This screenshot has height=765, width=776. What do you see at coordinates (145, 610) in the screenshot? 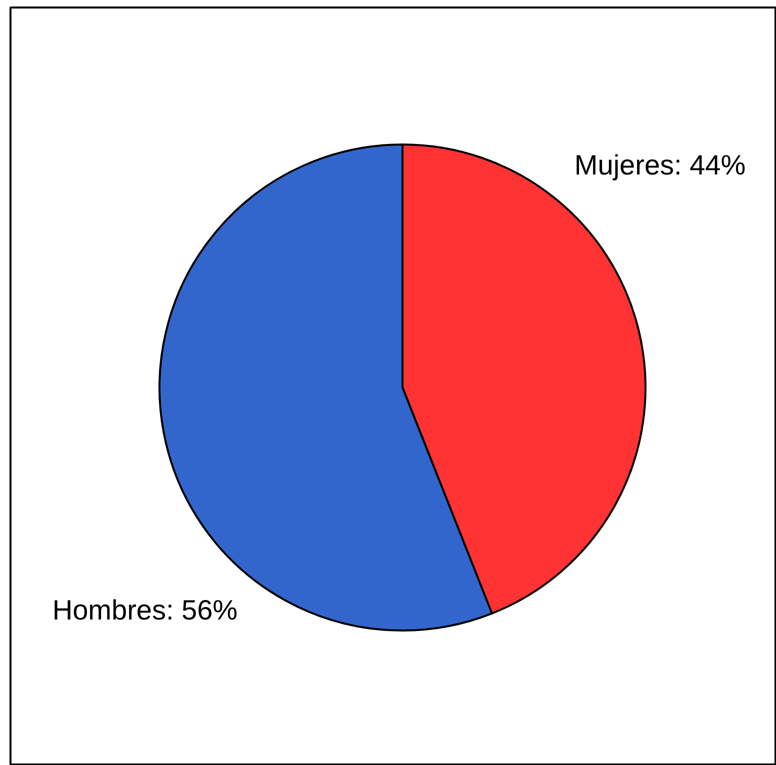
I see `slice-label: Hombres: 56%` at bounding box center [145, 610].